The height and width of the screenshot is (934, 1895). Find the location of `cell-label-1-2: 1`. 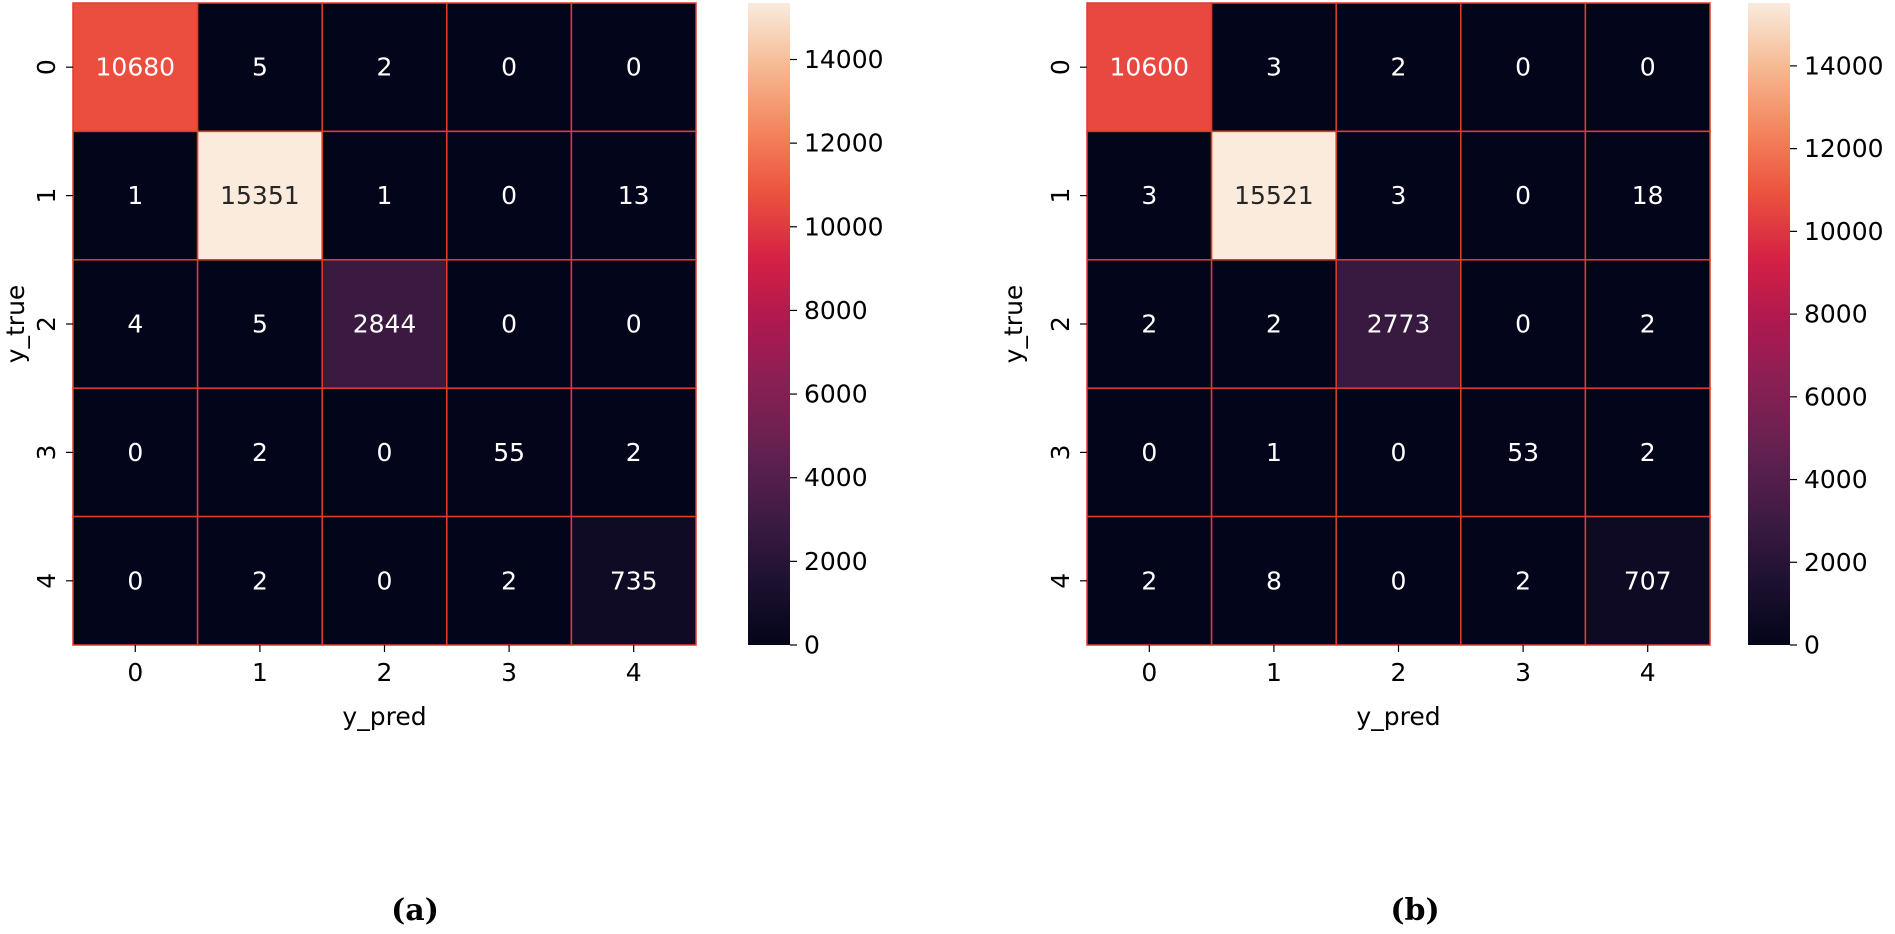

cell-label-1-2: 1 is located at coordinates (385, 195).